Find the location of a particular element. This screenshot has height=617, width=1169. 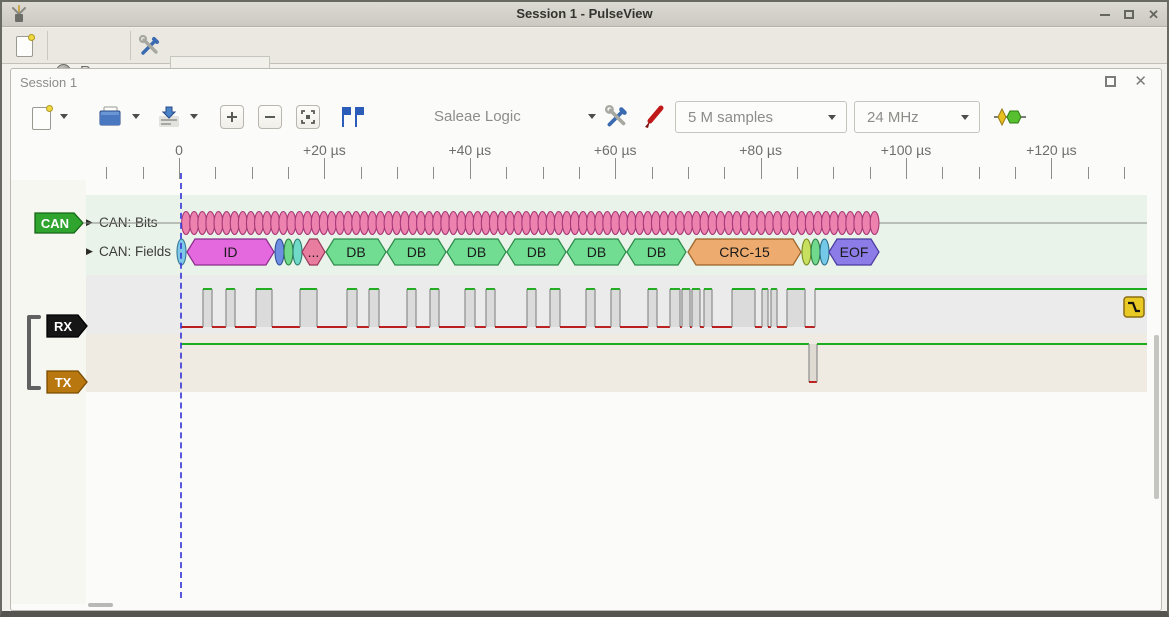

can-field-label: EOF is located at coordinates (854, 252).